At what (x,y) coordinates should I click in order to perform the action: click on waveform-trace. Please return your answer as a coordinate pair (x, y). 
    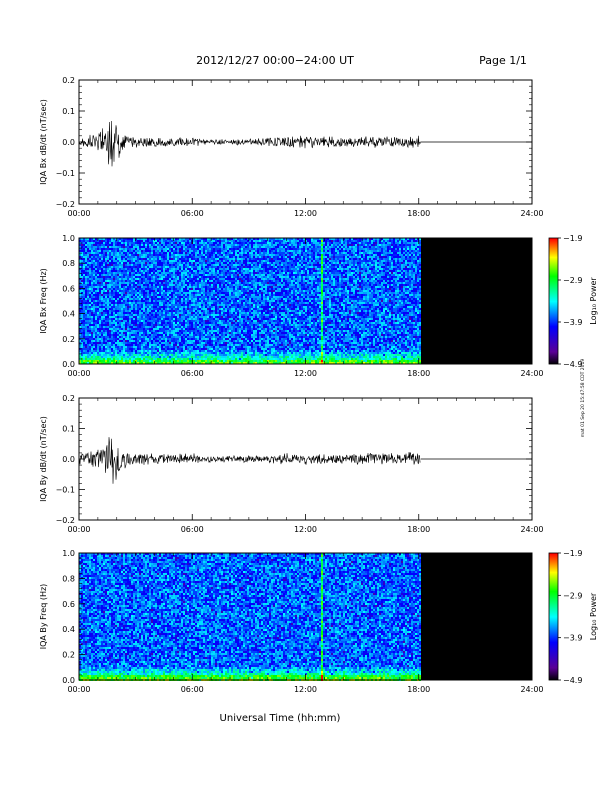
    Looking at the image, I should click on (249, 460).